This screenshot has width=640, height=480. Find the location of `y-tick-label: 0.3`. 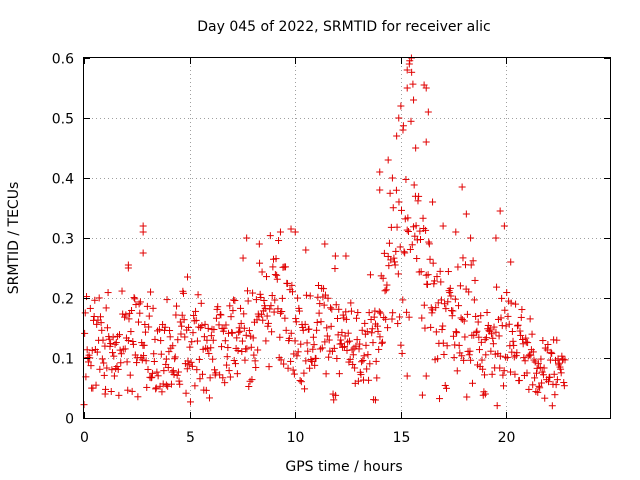

y-tick-label: 0.3 is located at coordinates (63, 240).